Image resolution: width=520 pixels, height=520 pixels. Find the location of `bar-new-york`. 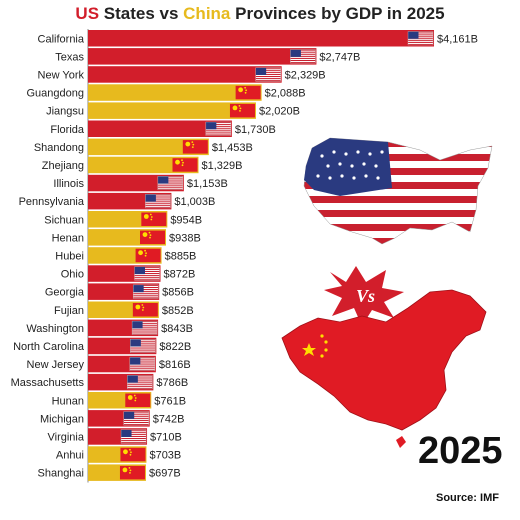

bar-new-york is located at coordinates (185, 74).